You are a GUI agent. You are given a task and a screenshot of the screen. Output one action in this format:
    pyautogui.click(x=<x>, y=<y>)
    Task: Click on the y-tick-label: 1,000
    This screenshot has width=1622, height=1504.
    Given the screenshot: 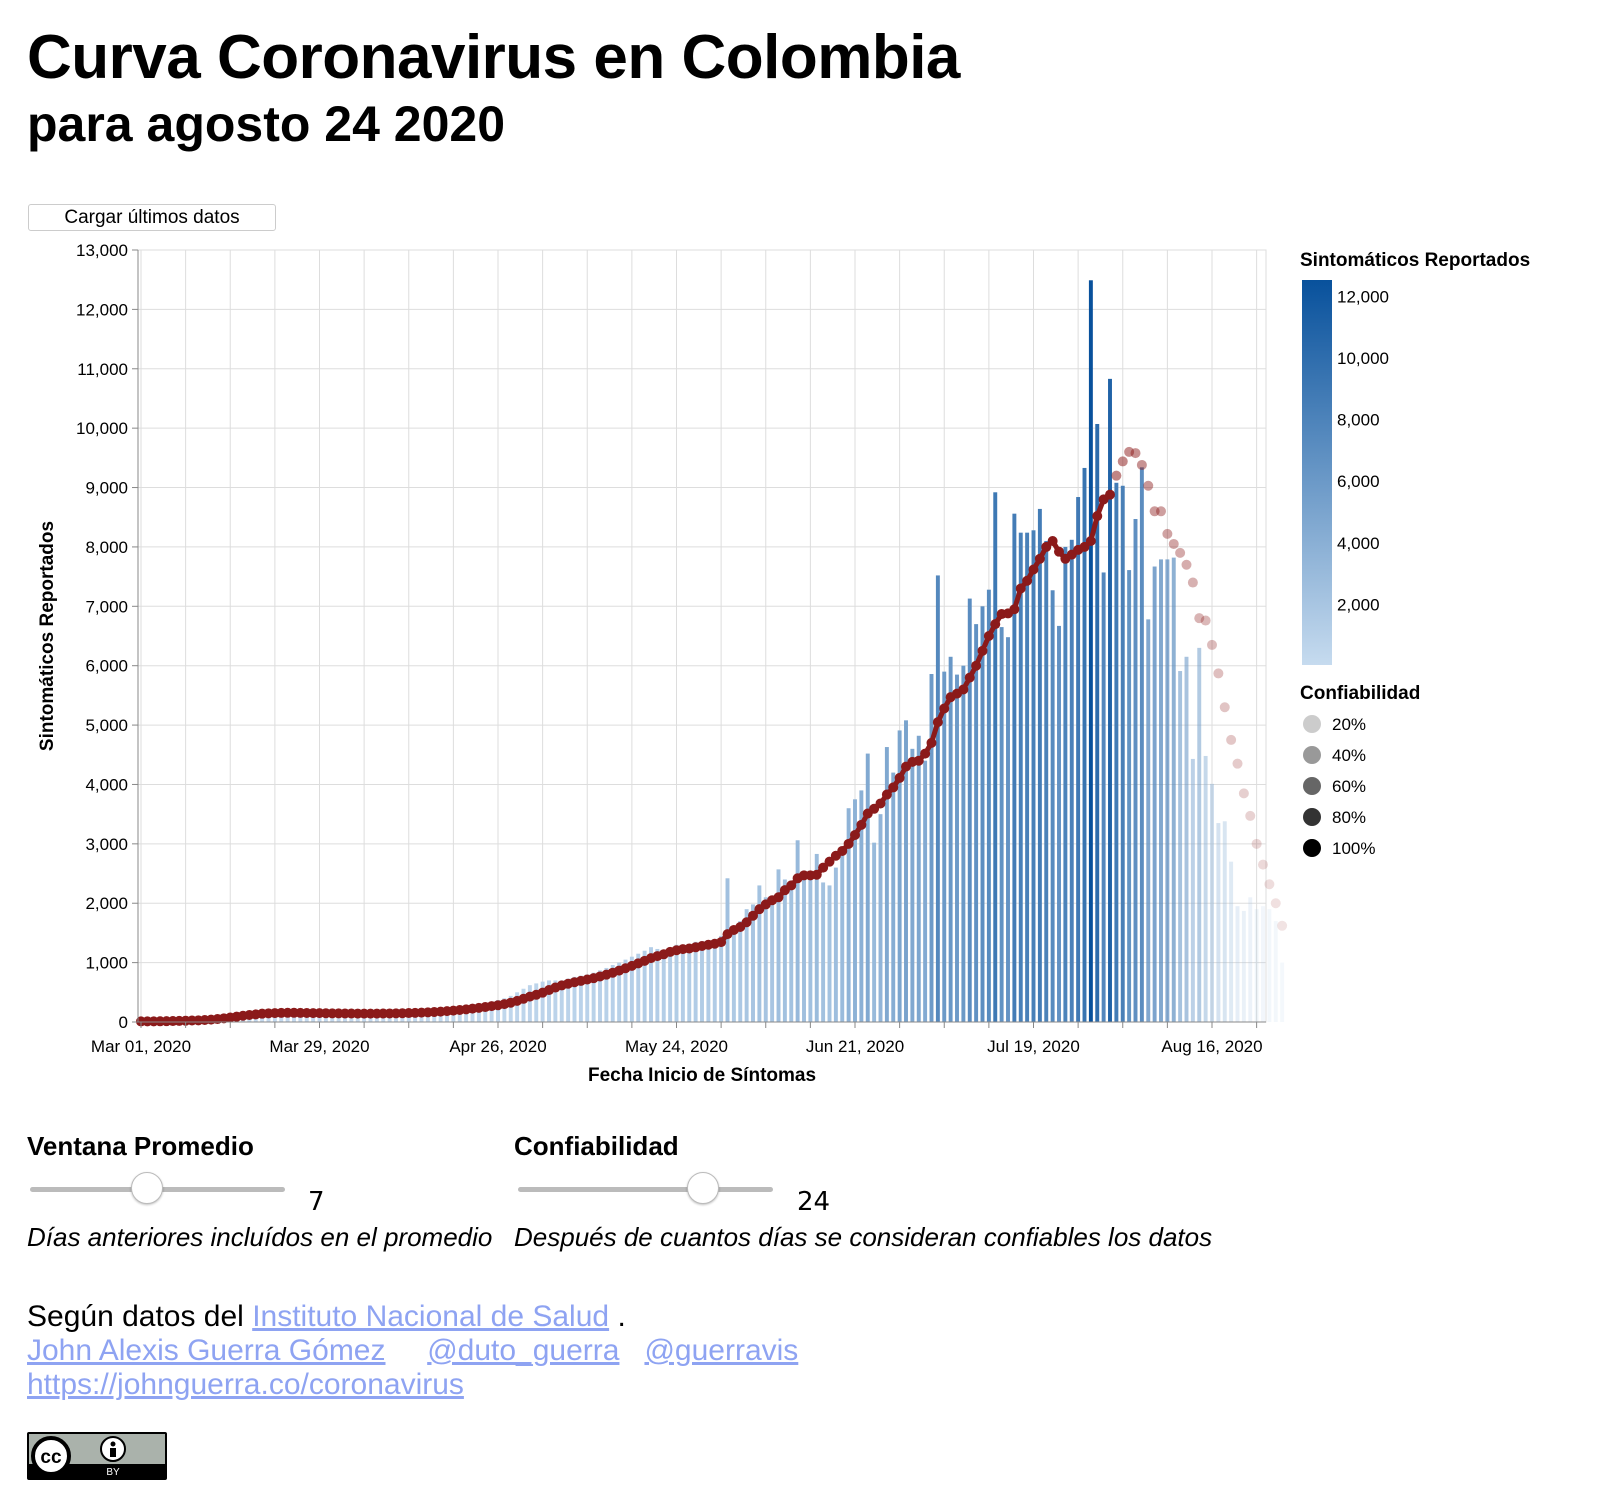 What is the action you would take?
    pyautogui.click(x=106, y=963)
    